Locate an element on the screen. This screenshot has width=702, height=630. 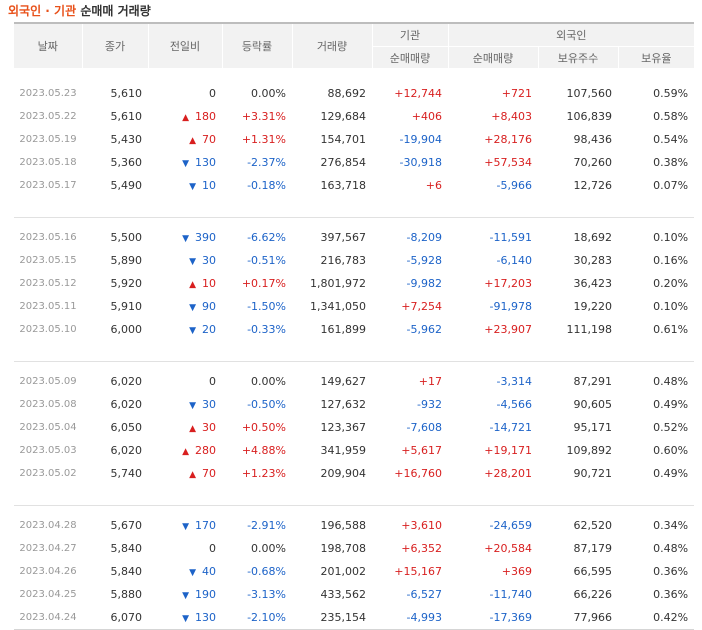
foreign-net-cell: -5,966 is located at coordinates (514, 185).